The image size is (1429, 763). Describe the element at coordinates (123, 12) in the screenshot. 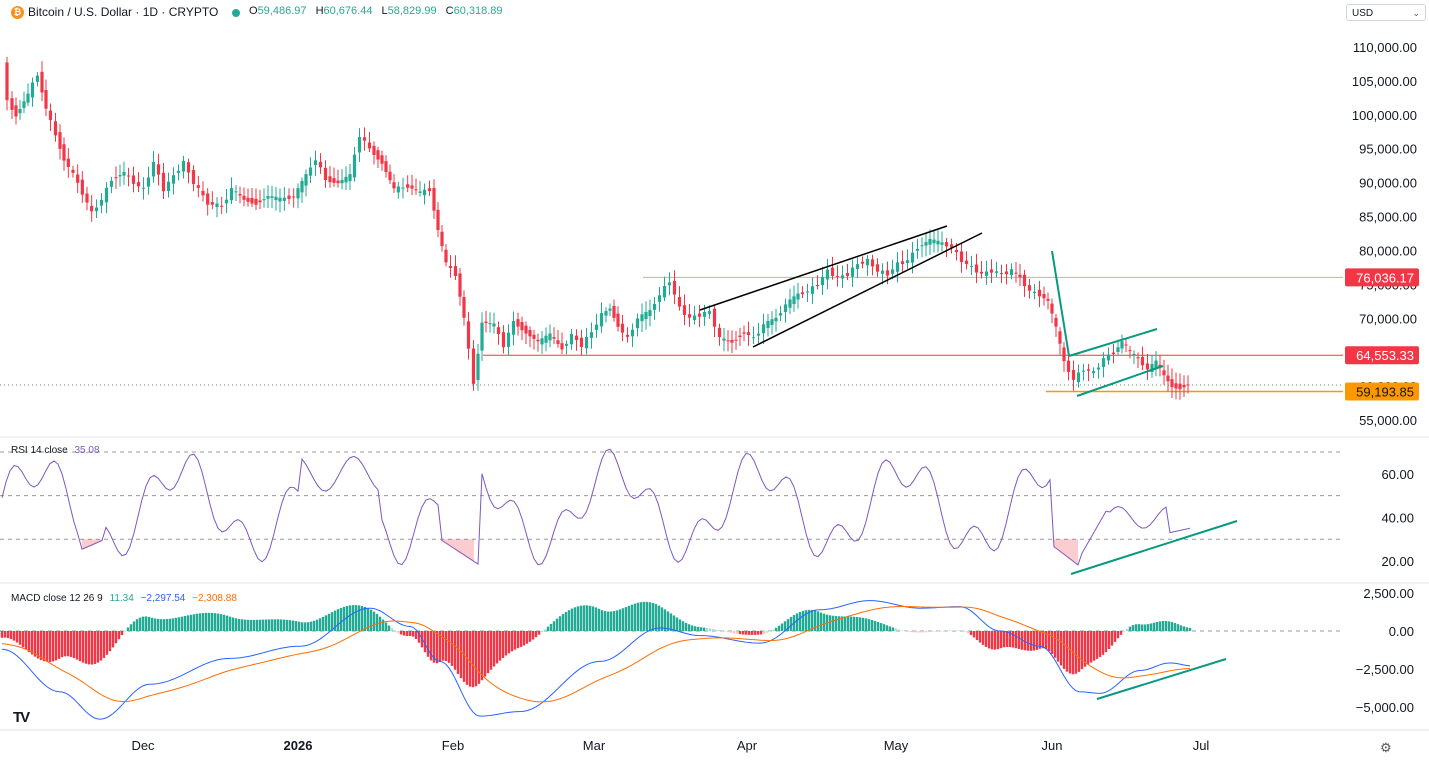

I see `symbol-title: Bitcoin / U.S. Dollar · 1D · CRYPTO` at that location.